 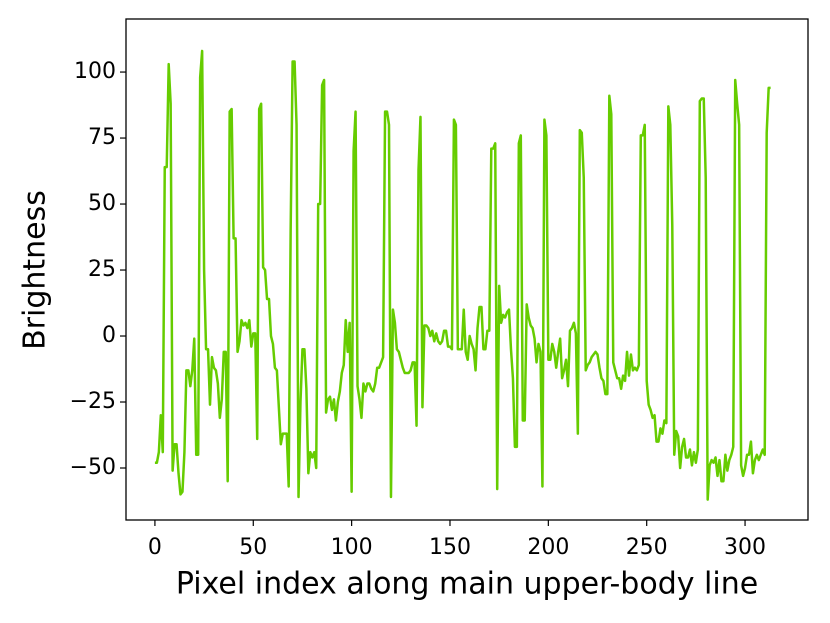 I want to click on x-tick-label: 50, so click(x=253, y=547).